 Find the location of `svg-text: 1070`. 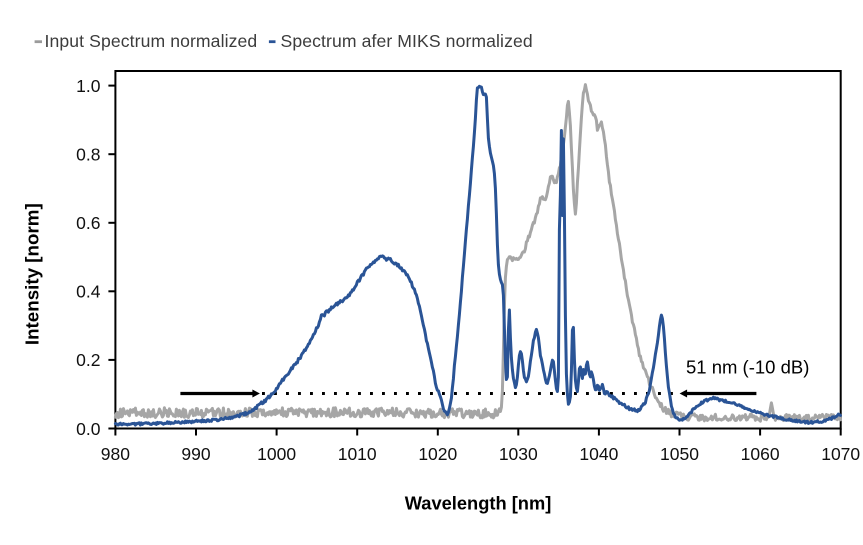

svg-text: 1070 is located at coordinates (840, 454).